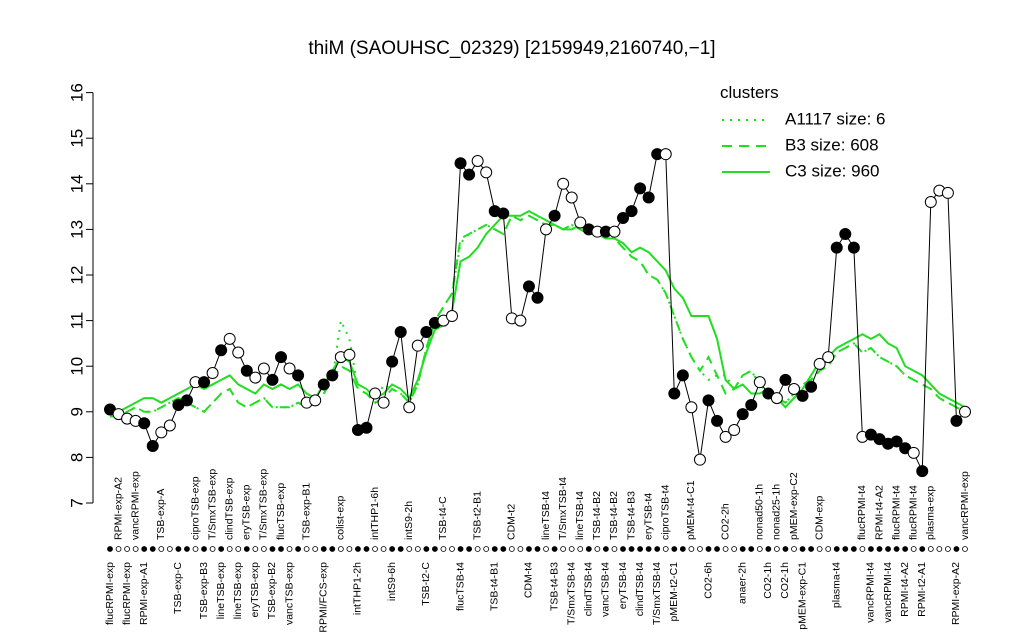  I want to click on x-tick-label: pMEM-t4-C1, so click(691, 510).